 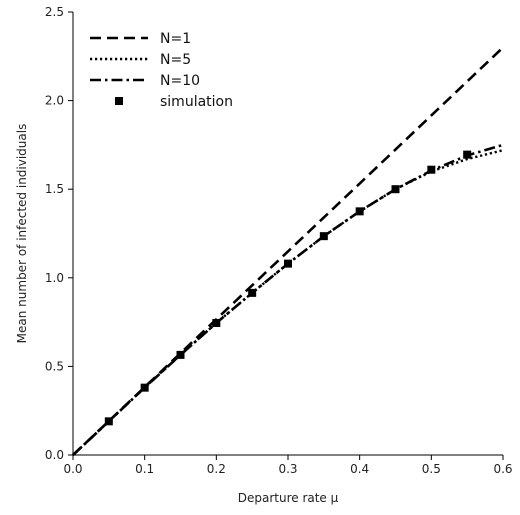 What do you see at coordinates (54, 189) in the screenshot?
I see `y-tick-label: 1.5` at bounding box center [54, 189].